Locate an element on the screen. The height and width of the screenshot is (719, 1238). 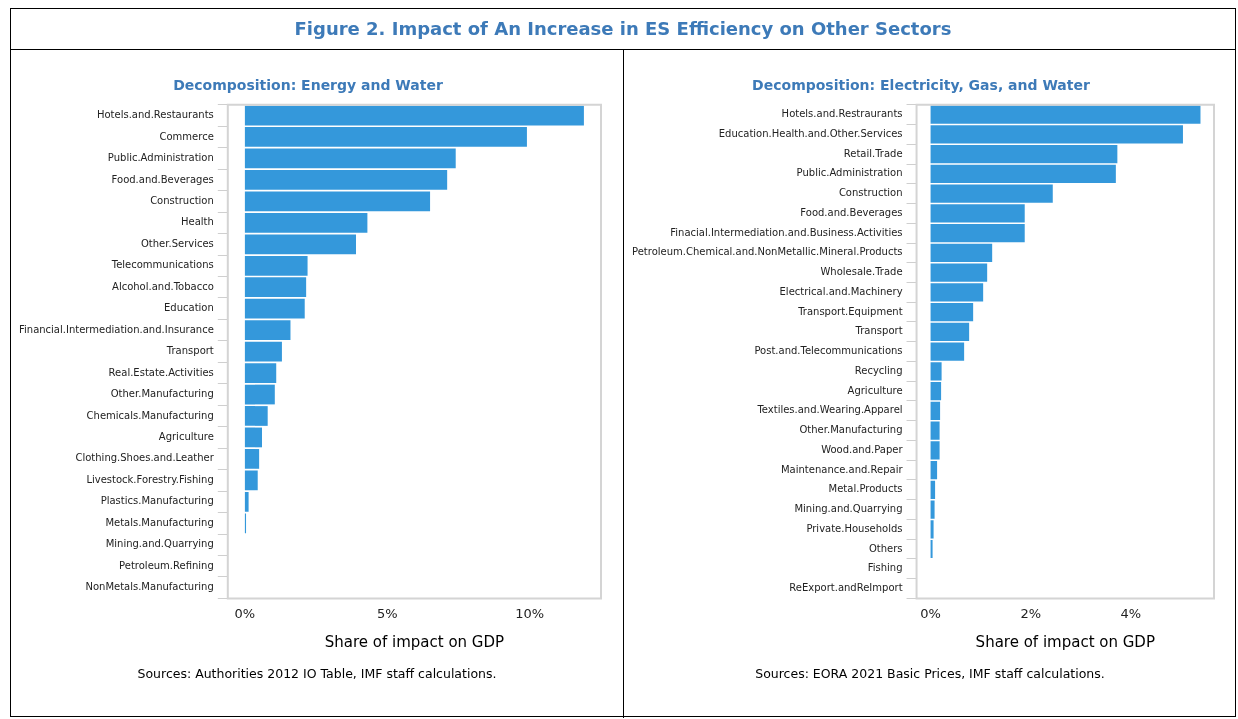
chart-title: Figure 2. Impact of An Increase in ES Efficiency on Other Sectors is located at coordinates (623, 29).